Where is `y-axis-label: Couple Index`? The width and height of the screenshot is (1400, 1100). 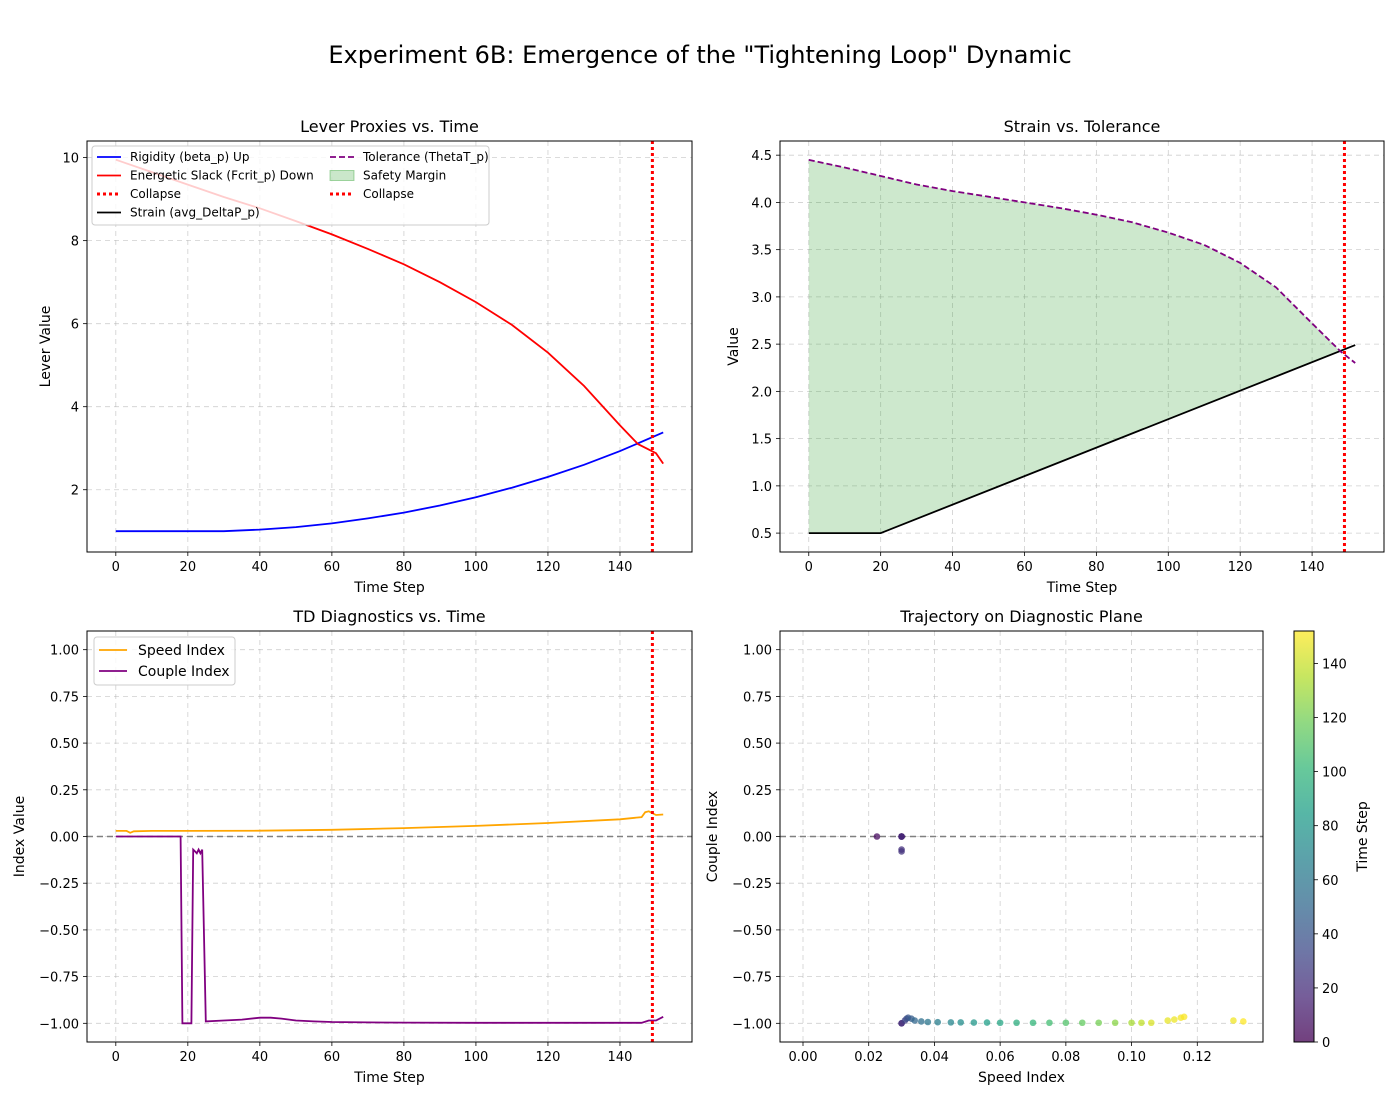
y-axis-label: Couple Index is located at coordinates (713, 837).